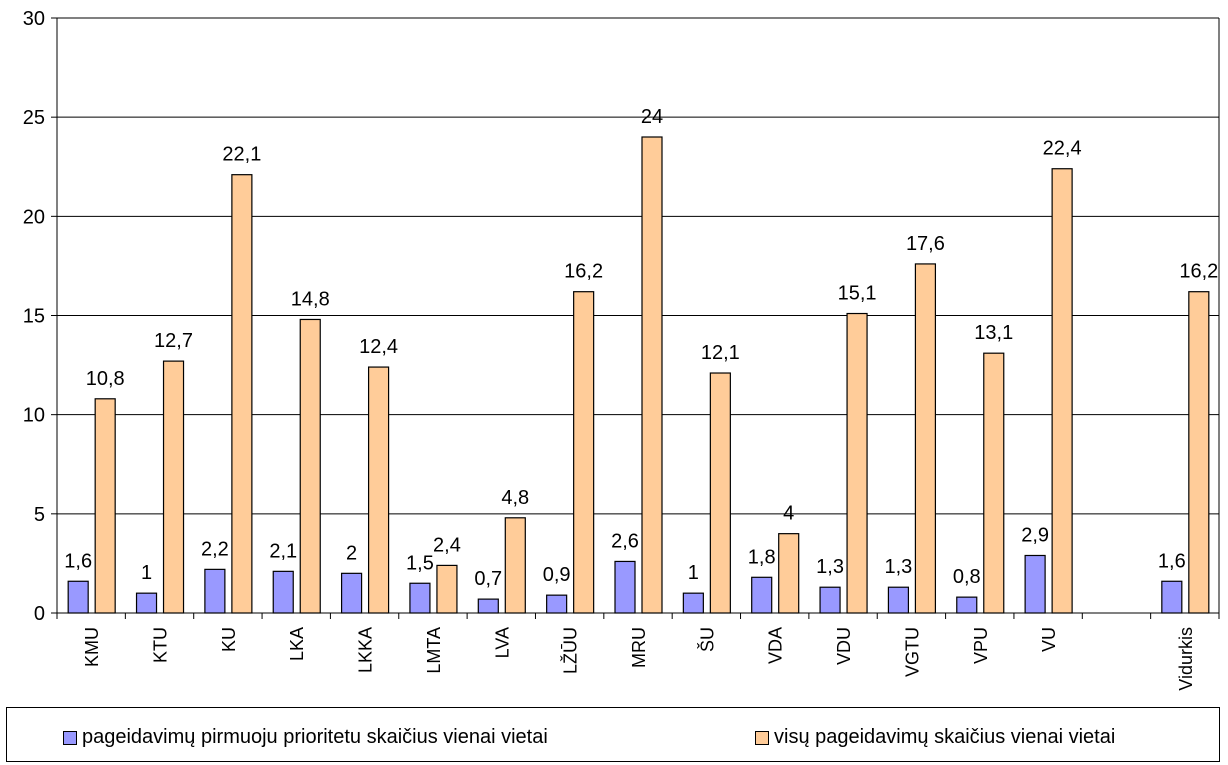 This screenshot has height=765, width=1228. I want to click on data-label-s2-1: 12,7, so click(173, 341).